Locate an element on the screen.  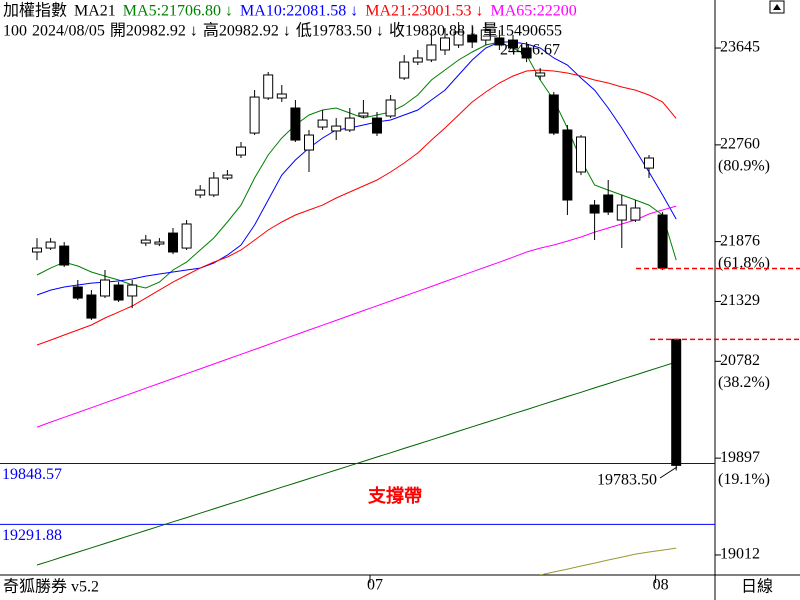
y-tick-label: 23645 is located at coordinates (740, 47).